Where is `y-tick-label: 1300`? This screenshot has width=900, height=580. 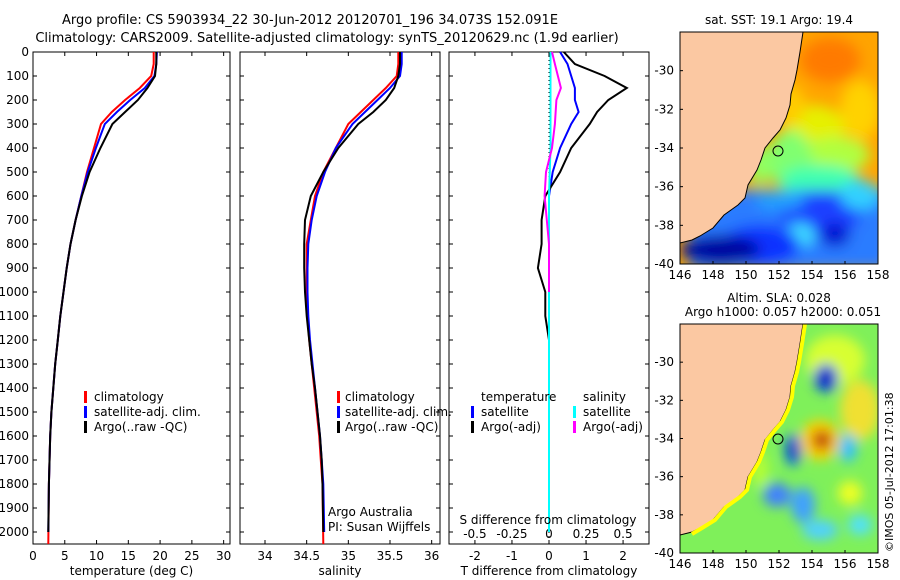
y-tick-label: 1300 is located at coordinates (14, 364).